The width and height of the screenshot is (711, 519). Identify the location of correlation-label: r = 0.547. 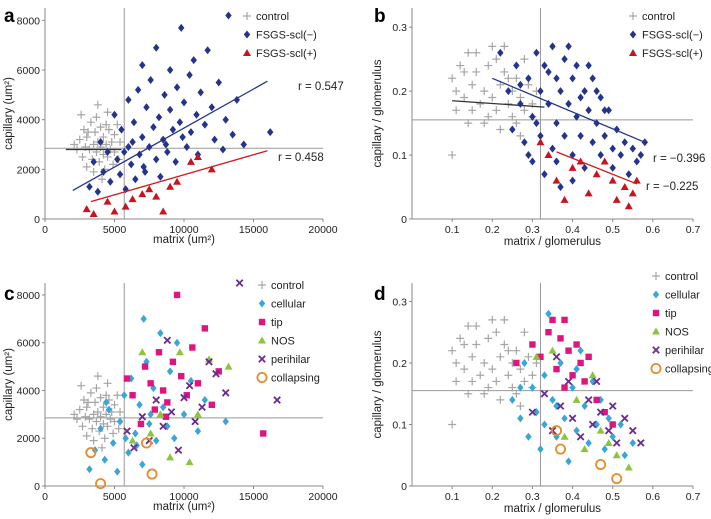
(321, 87).